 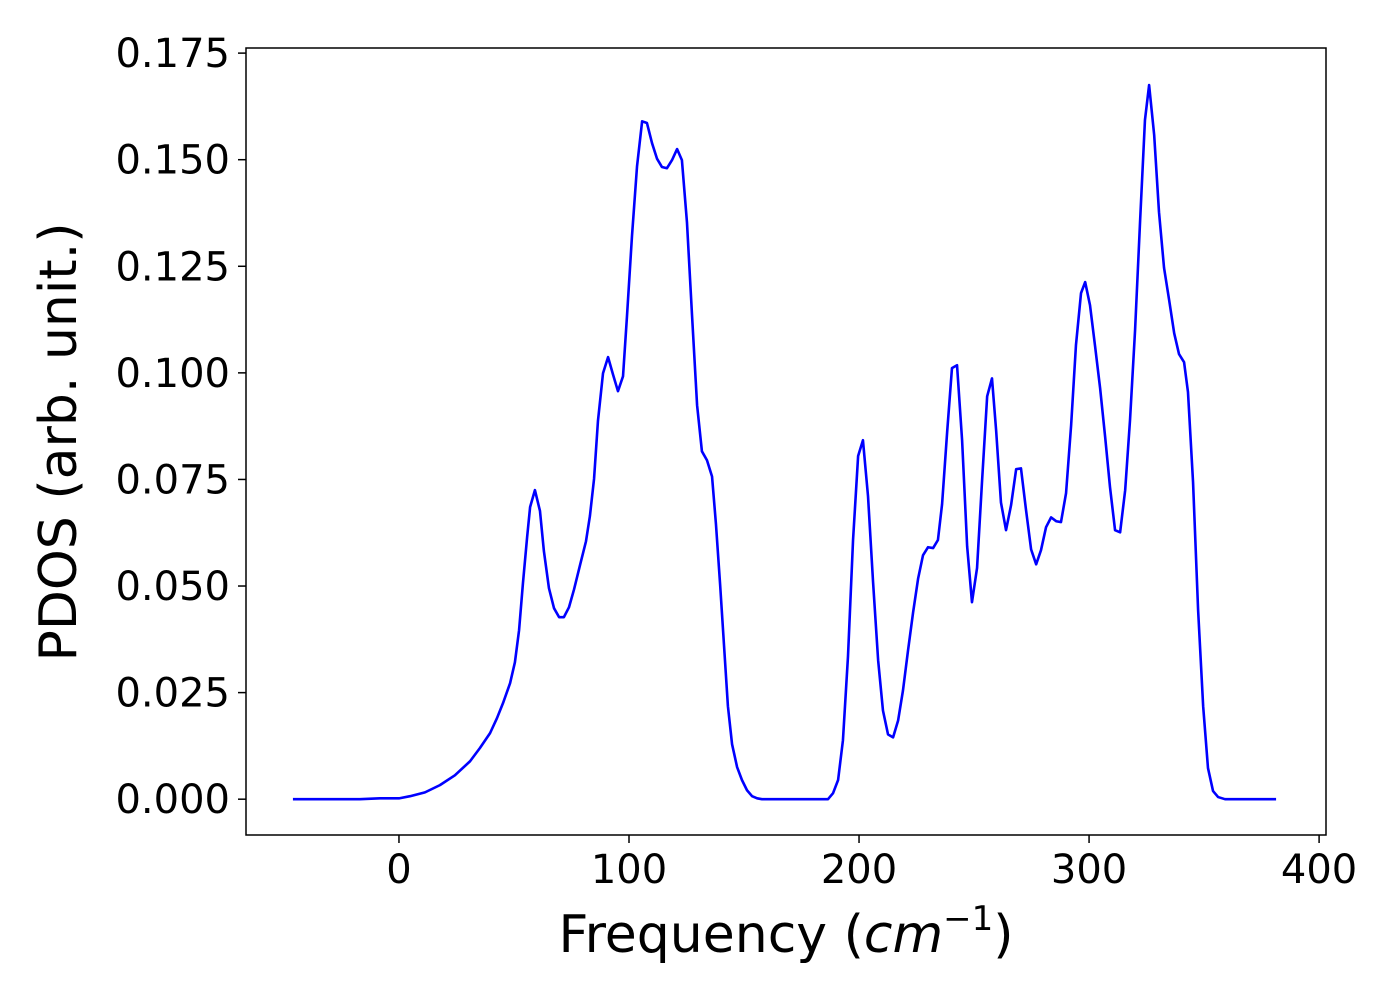 I want to click on y-axis-label: PDOS (arb. unit.), so click(x=59, y=441).